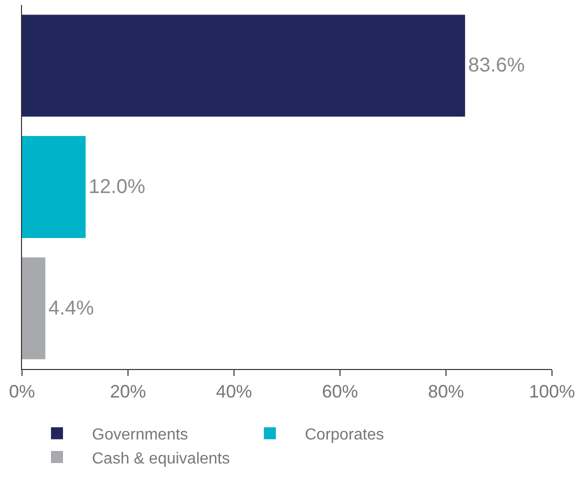  I want to click on x-tick-label: 80%, so click(446, 392).